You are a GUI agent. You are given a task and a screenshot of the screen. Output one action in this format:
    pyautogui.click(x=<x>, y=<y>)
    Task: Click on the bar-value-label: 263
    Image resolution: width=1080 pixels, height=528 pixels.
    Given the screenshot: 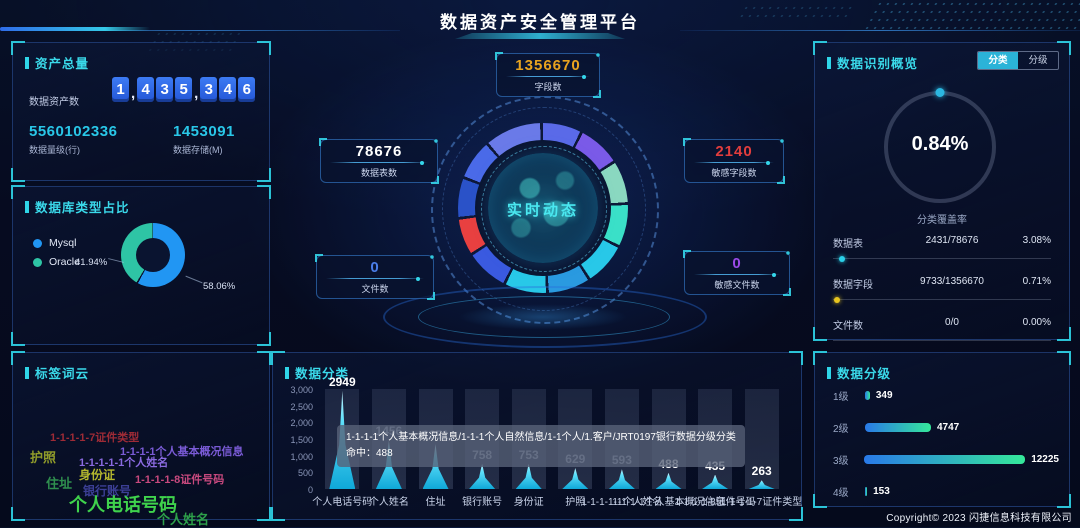 What is the action you would take?
    pyautogui.click(x=761, y=471)
    